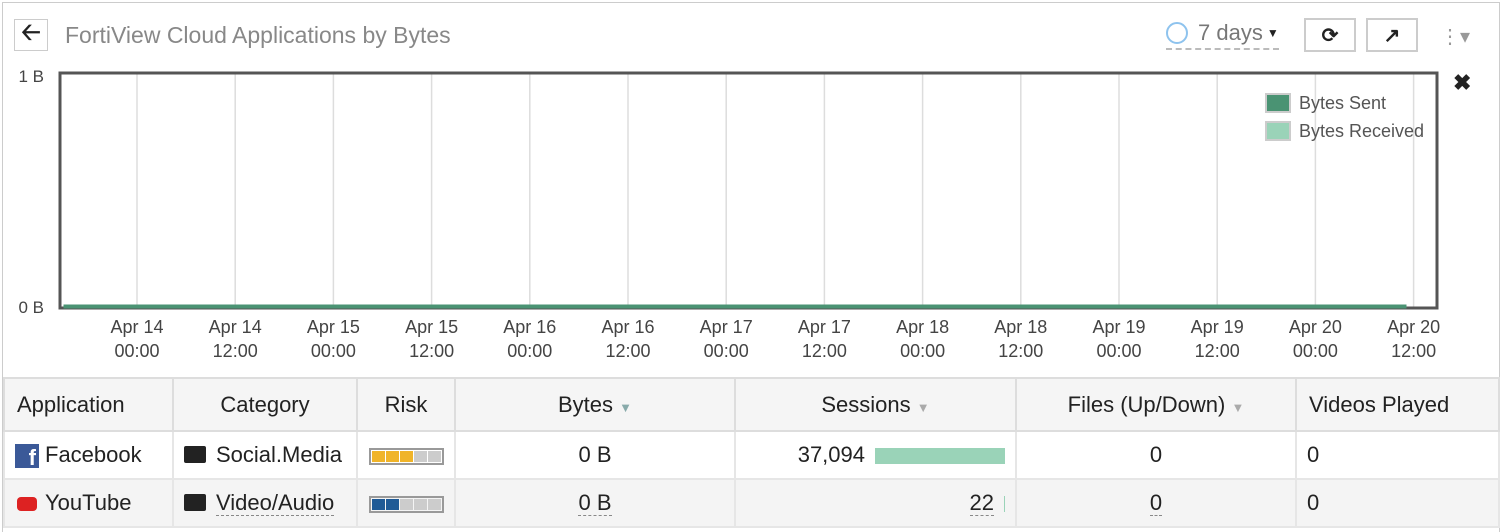 Image resolution: width=1502 pixels, height=532 pixels. Describe the element at coordinates (751, 503) in the screenshot. I see `table-row: YouTube Video/Audio 0 B 22 0 0` at that location.